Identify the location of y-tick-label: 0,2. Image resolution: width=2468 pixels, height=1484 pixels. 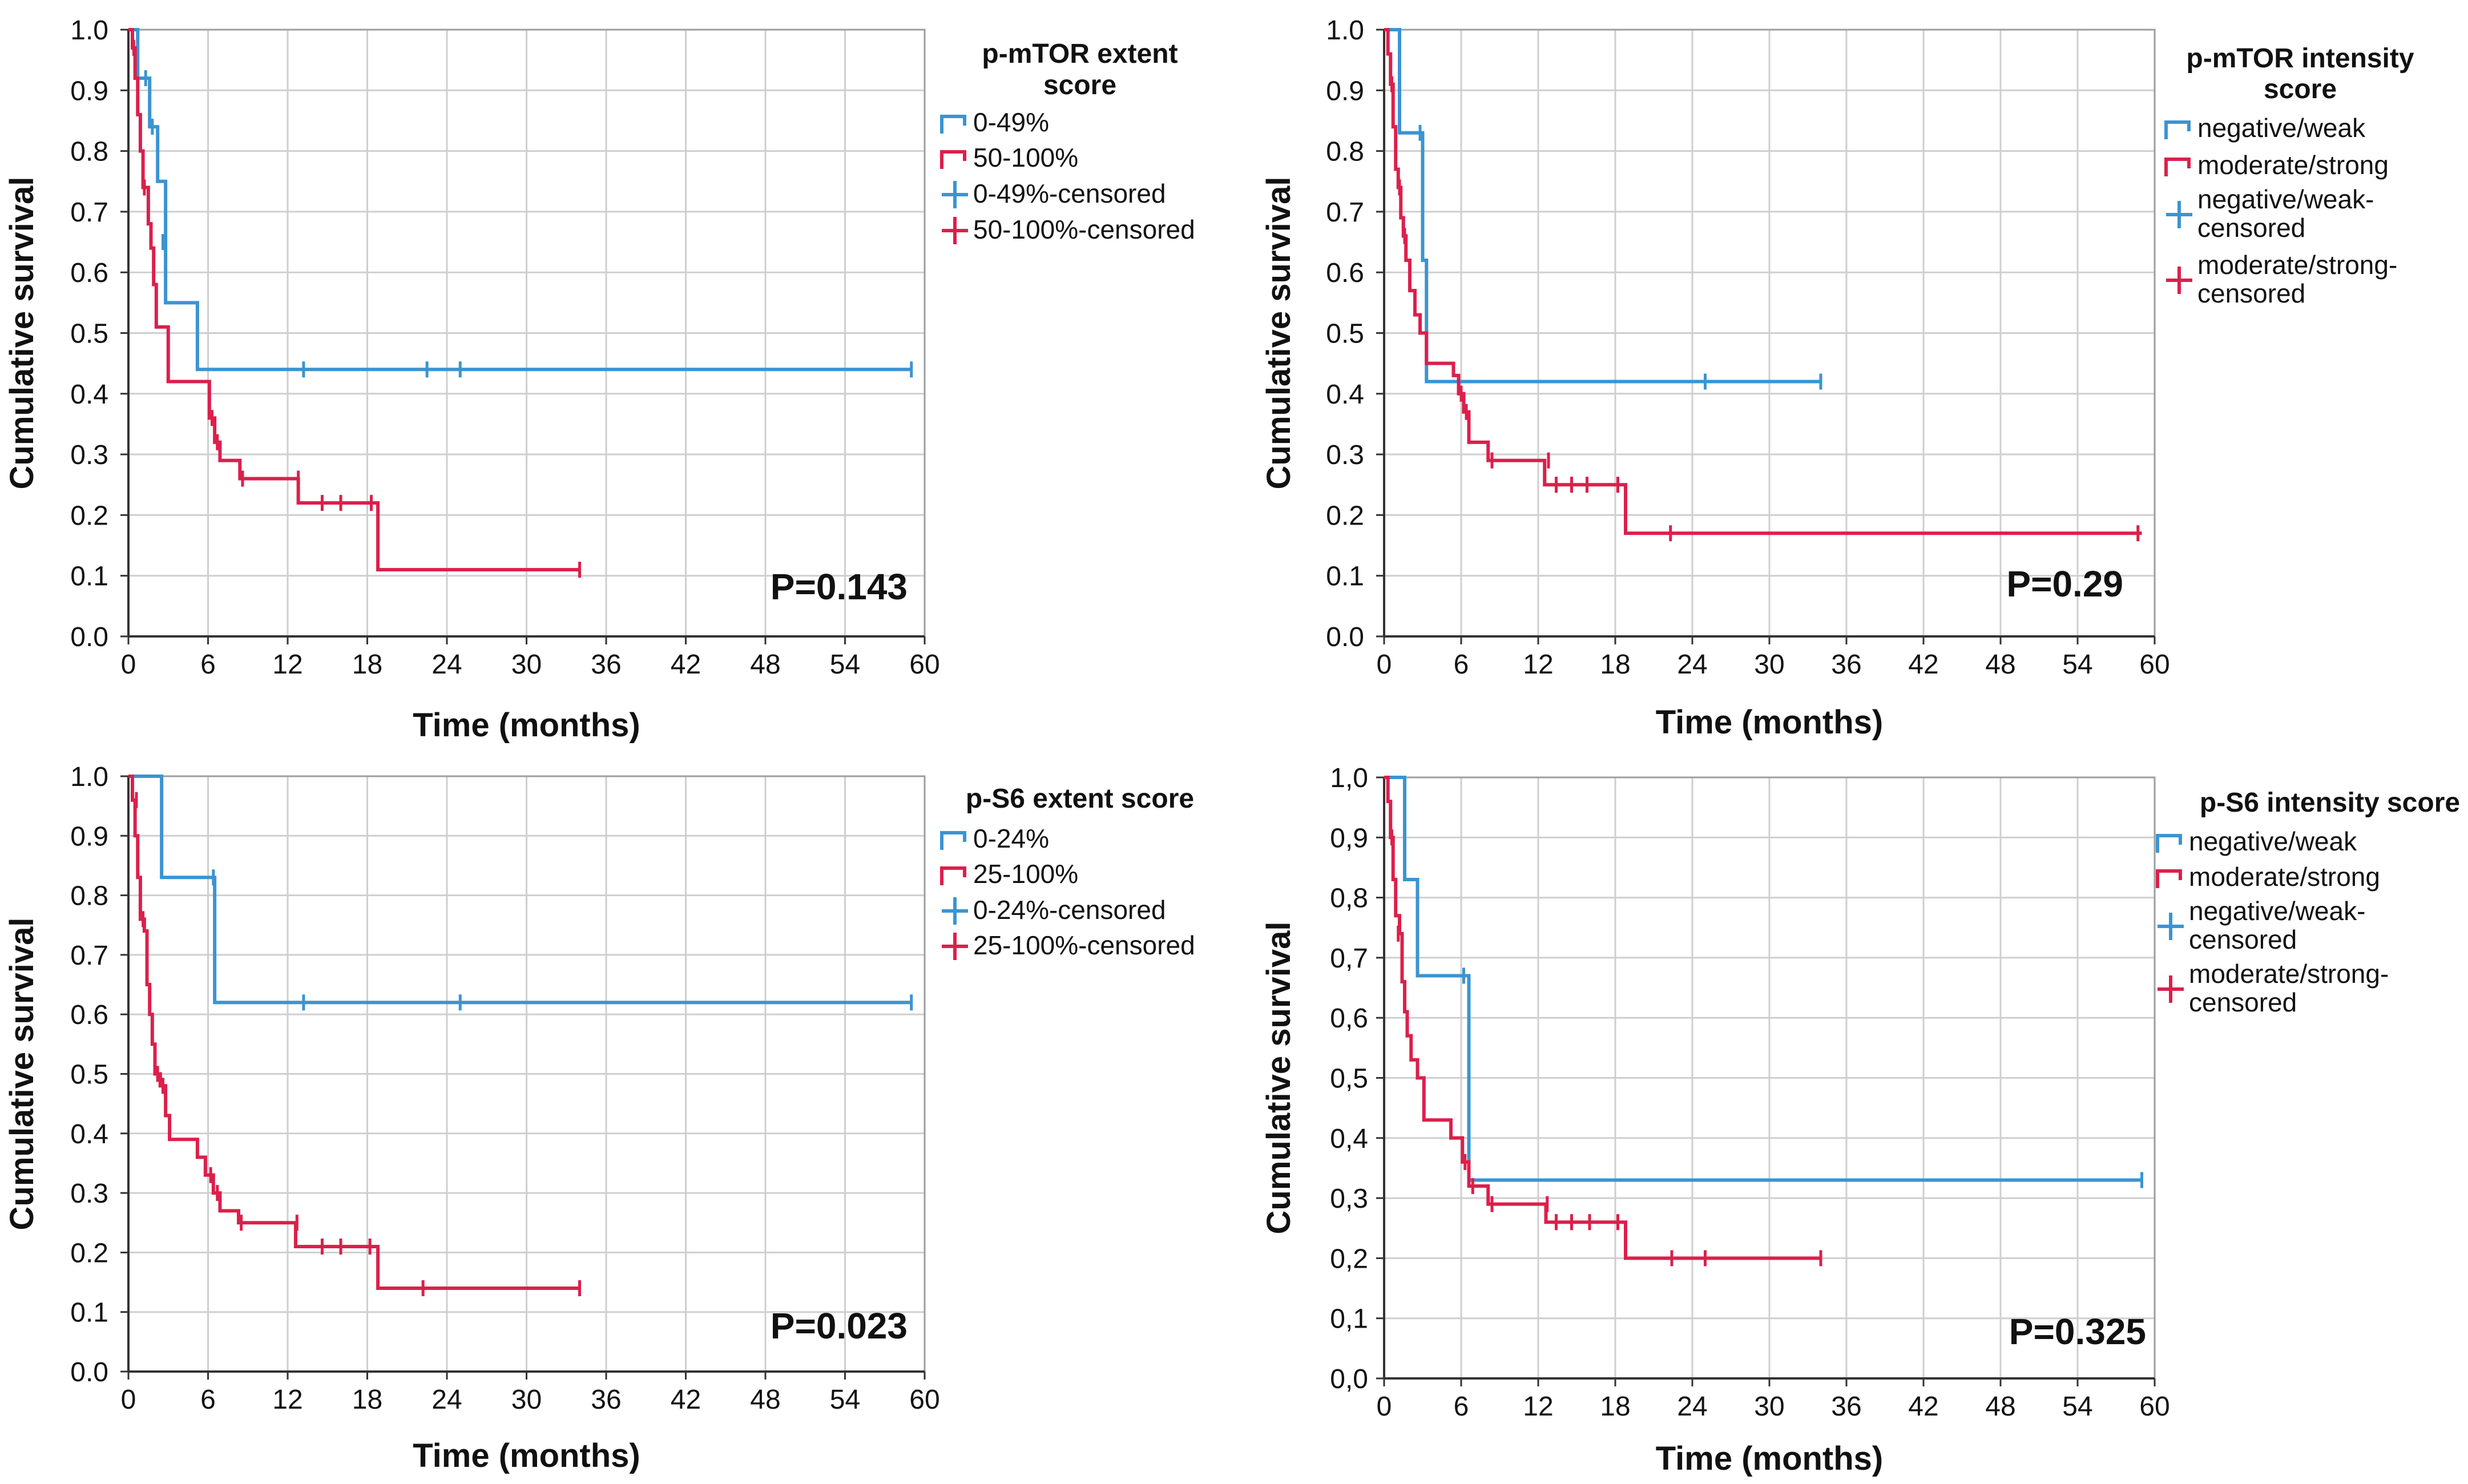
(1349, 1259).